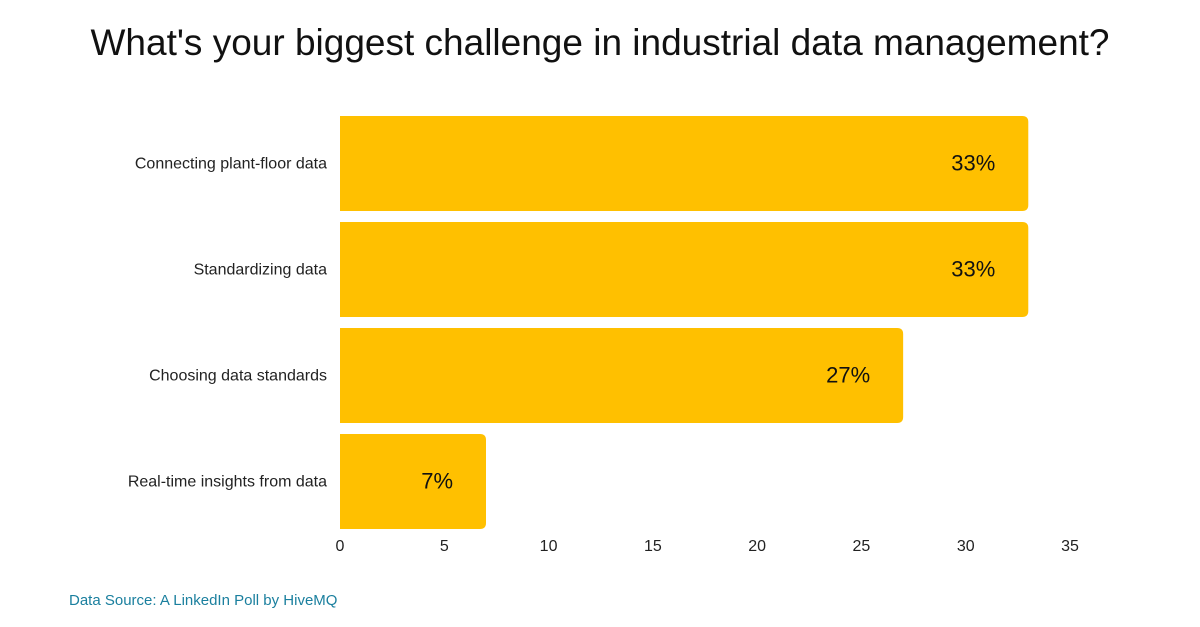  What do you see at coordinates (707, 546) in the screenshot?
I see `x-axis-ticks-group: 0 5 10 15 20 25 30 35` at bounding box center [707, 546].